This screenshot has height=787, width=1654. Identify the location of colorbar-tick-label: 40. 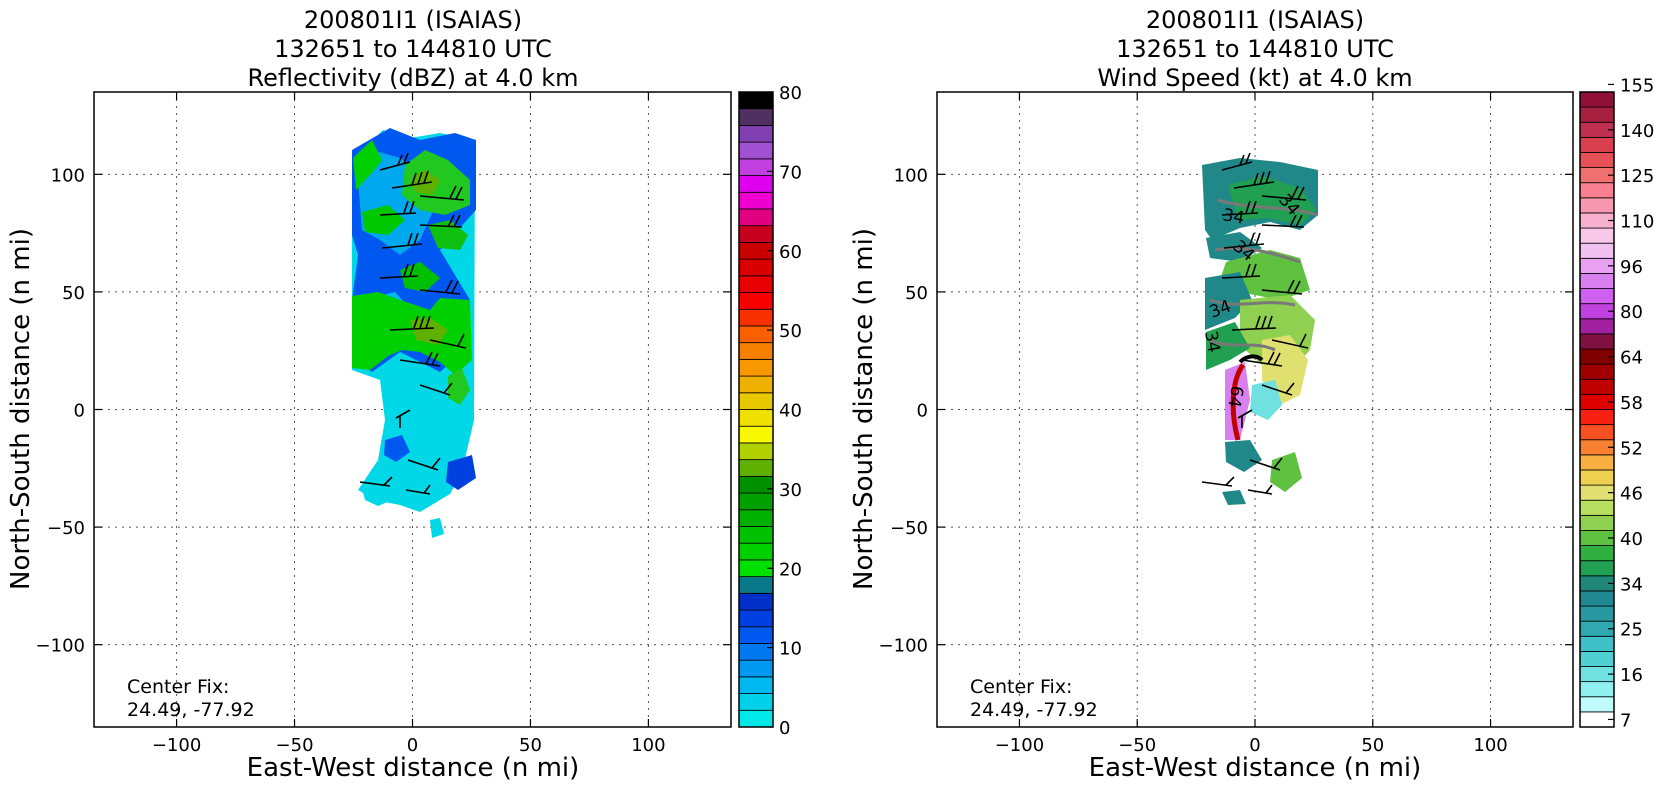
(1631, 539).